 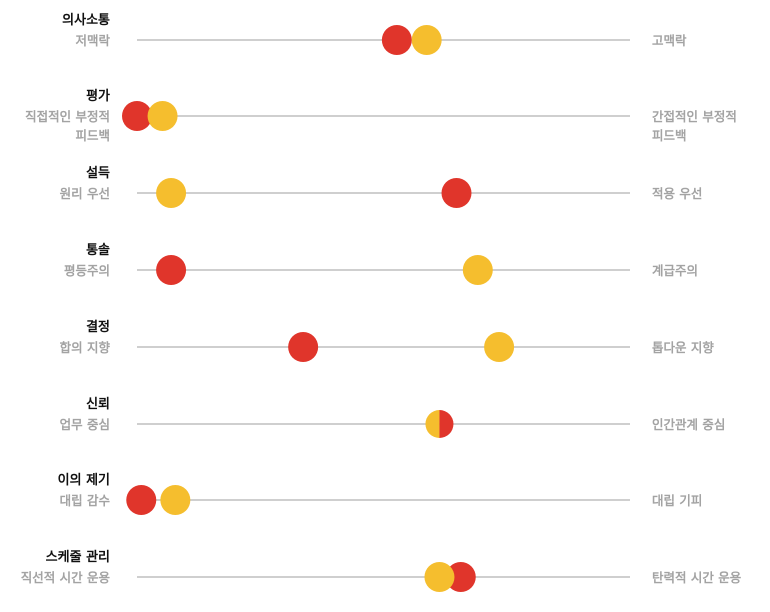 I want to click on dimension-title: 의사소통, so click(x=86, y=20).